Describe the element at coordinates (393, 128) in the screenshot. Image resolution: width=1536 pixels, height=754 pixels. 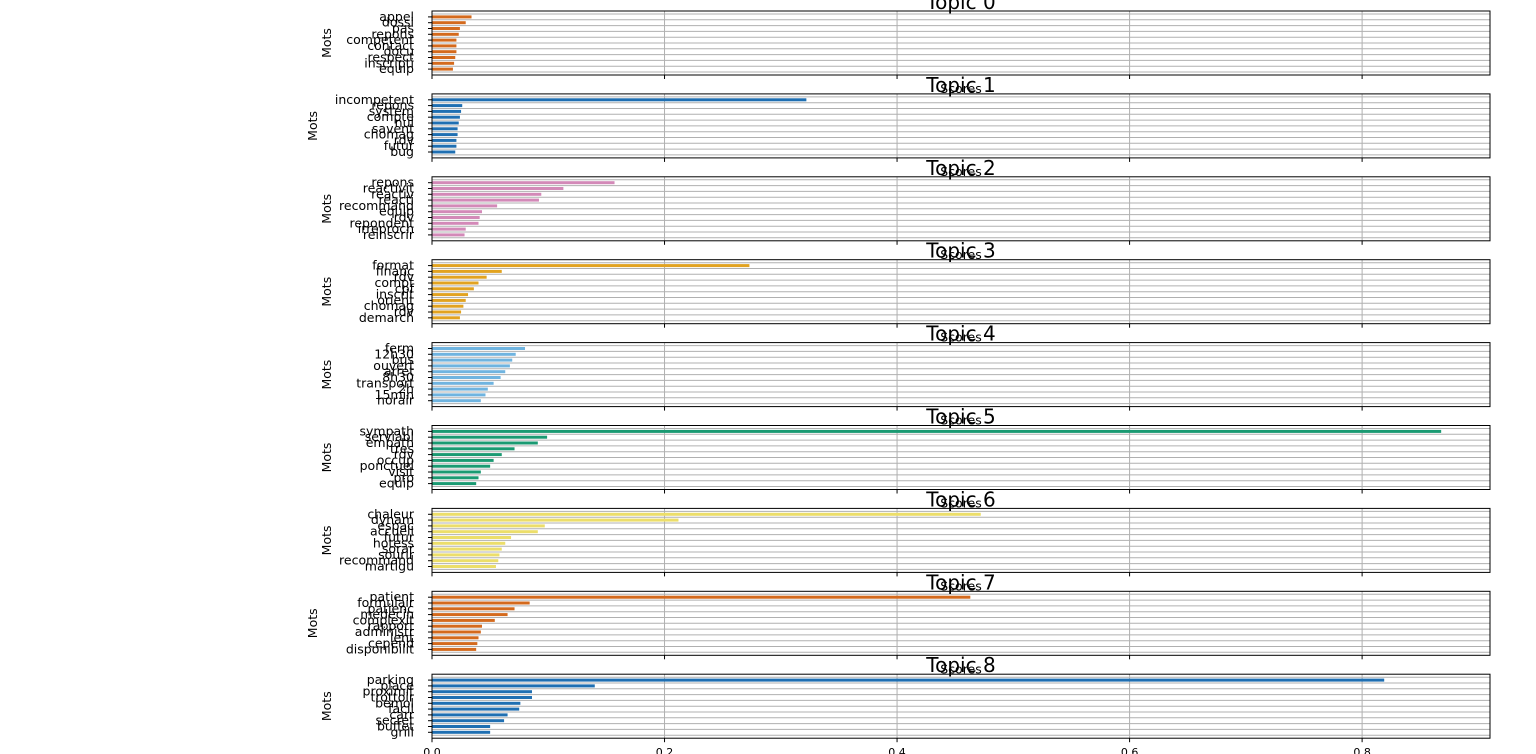
I see `category-label: savent` at that location.